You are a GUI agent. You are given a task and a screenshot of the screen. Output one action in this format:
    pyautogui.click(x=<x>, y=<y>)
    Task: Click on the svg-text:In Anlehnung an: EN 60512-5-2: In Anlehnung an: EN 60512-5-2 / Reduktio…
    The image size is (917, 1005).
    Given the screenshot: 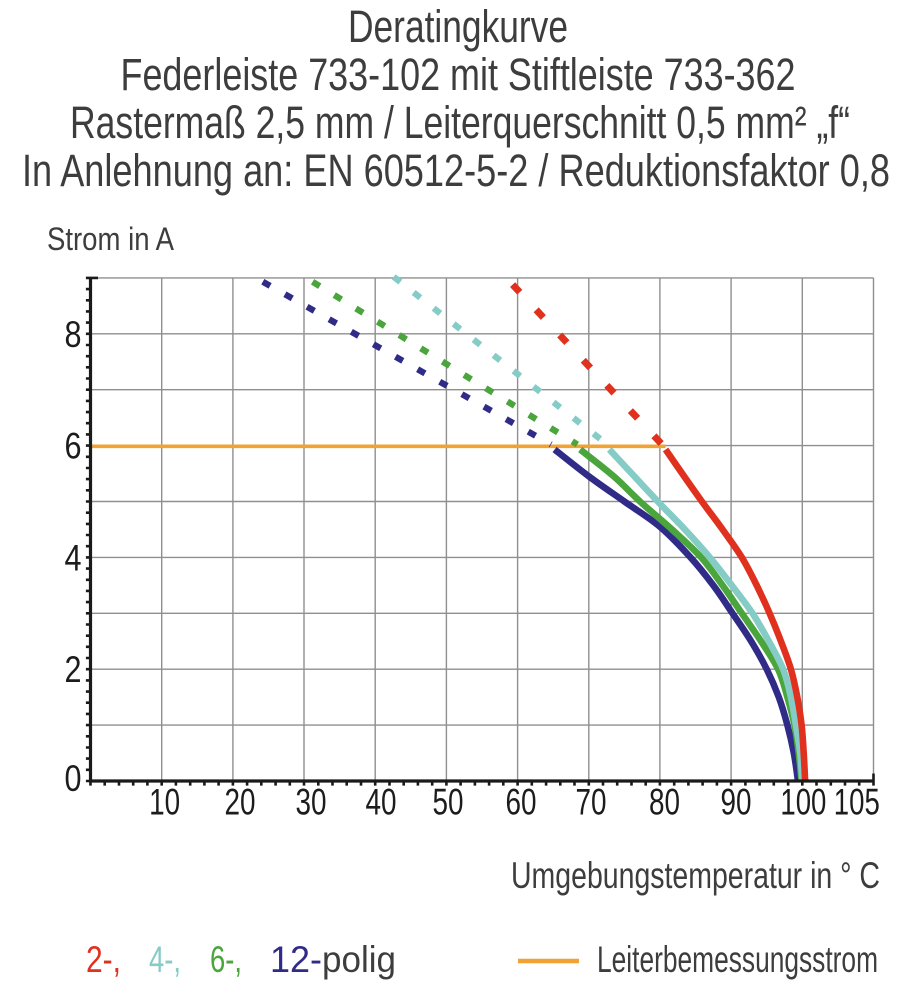 What is the action you would take?
    pyautogui.click(x=456, y=170)
    